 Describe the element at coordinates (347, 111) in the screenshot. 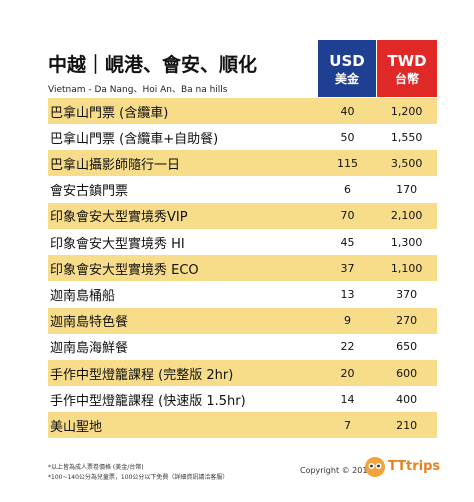

I see `usd-price: 40` at that location.